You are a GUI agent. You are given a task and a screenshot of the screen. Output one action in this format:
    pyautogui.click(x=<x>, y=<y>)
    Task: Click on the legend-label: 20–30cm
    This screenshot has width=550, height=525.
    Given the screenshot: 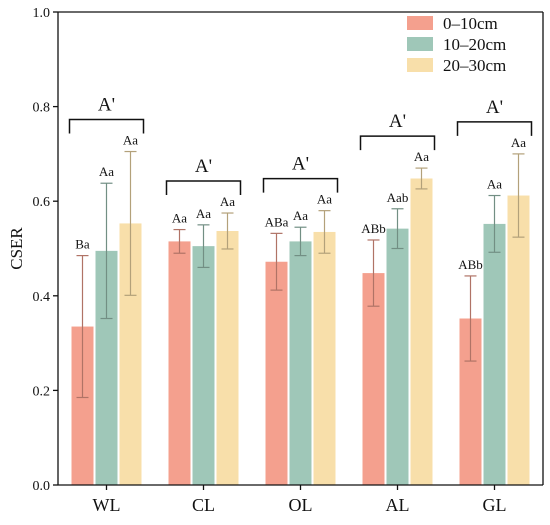 What is the action you would take?
    pyautogui.click(x=474, y=65)
    